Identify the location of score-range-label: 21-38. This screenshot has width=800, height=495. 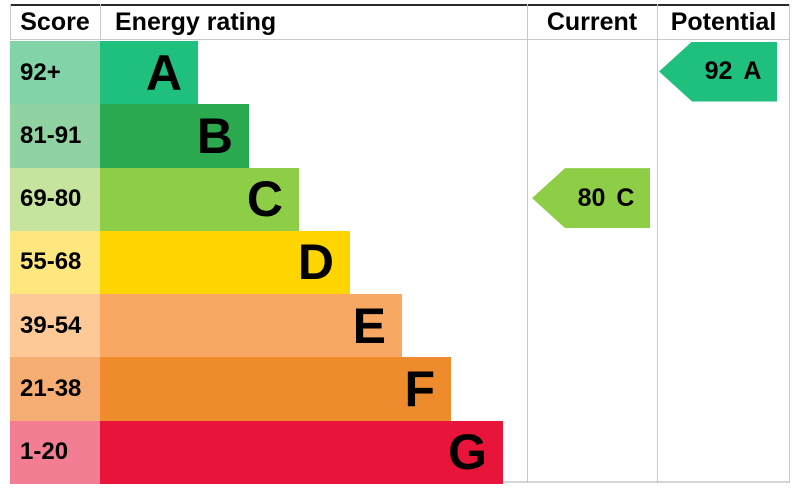
(55, 389).